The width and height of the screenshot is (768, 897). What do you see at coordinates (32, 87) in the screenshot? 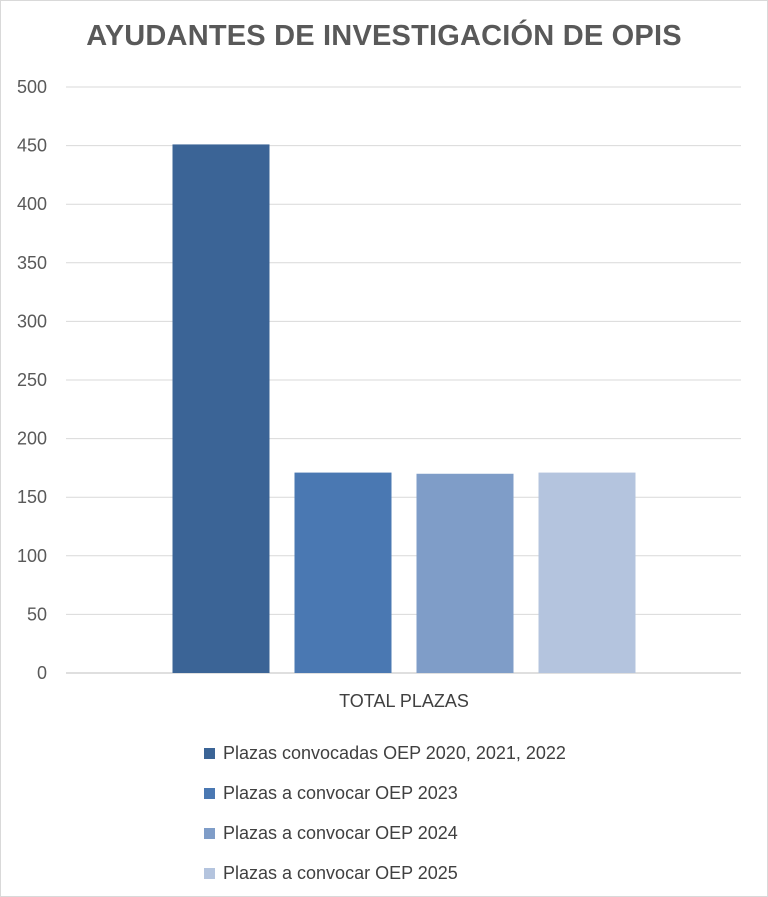
I see `y-tick-label: 500` at bounding box center [32, 87].